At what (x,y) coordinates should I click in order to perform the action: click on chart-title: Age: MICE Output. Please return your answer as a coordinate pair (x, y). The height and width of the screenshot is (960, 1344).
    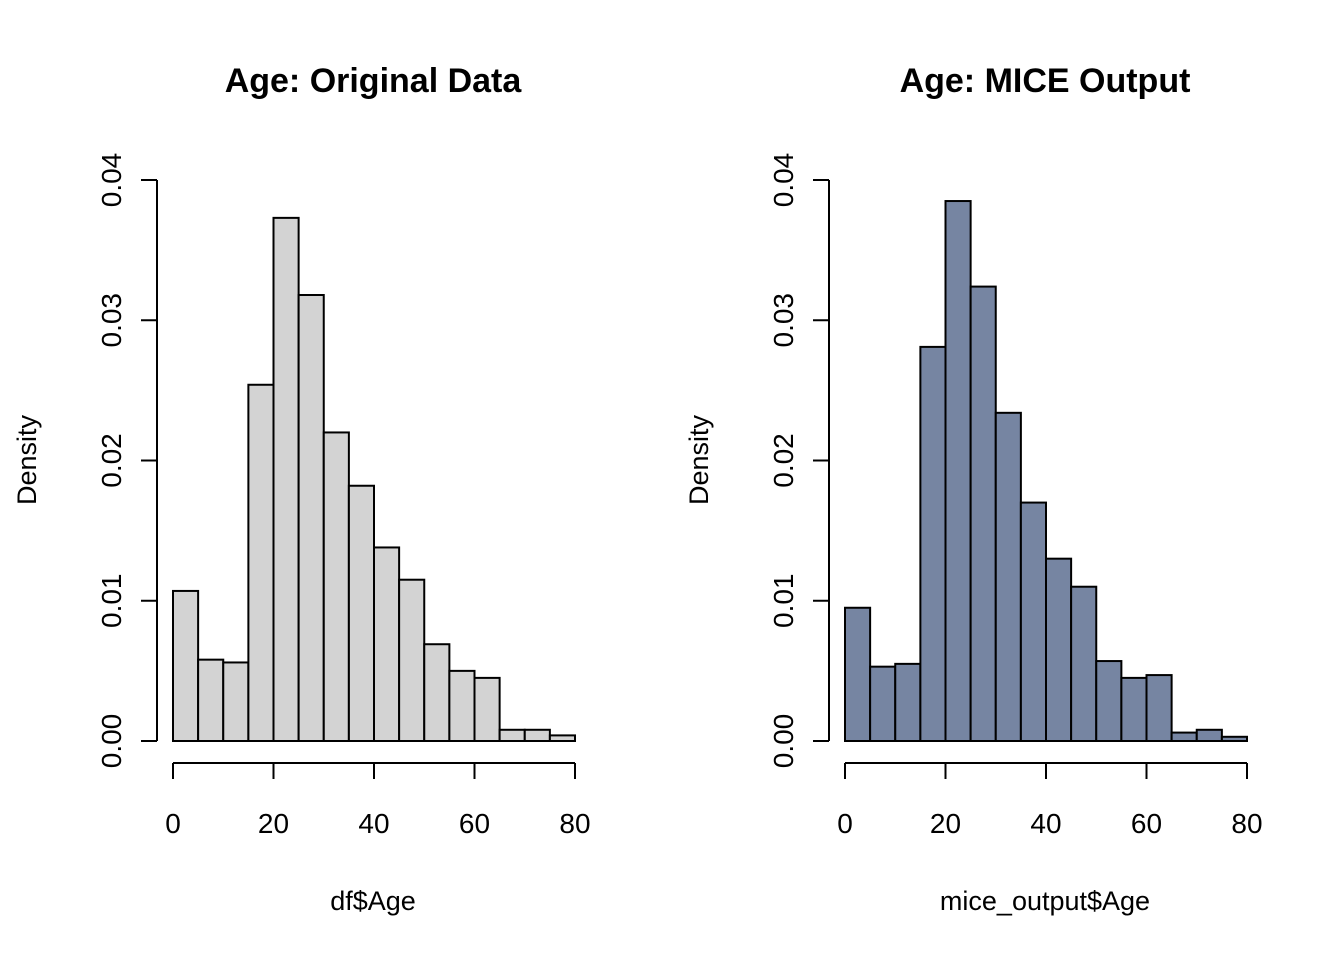
    Looking at the image, I should click on (1045, 81).